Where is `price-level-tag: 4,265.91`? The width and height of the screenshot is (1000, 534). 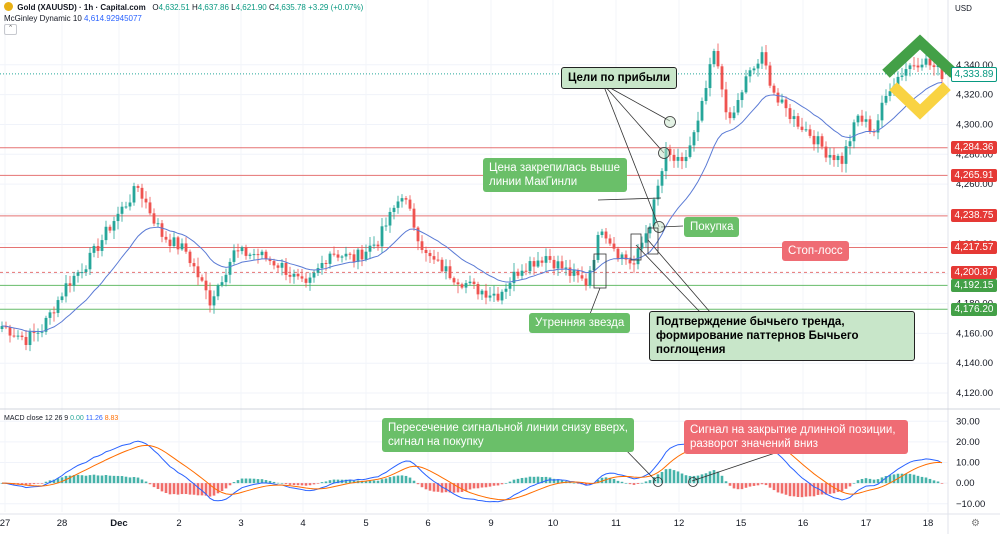 price-level-tag: 4,265.91 is located at coordinates (974, 175).